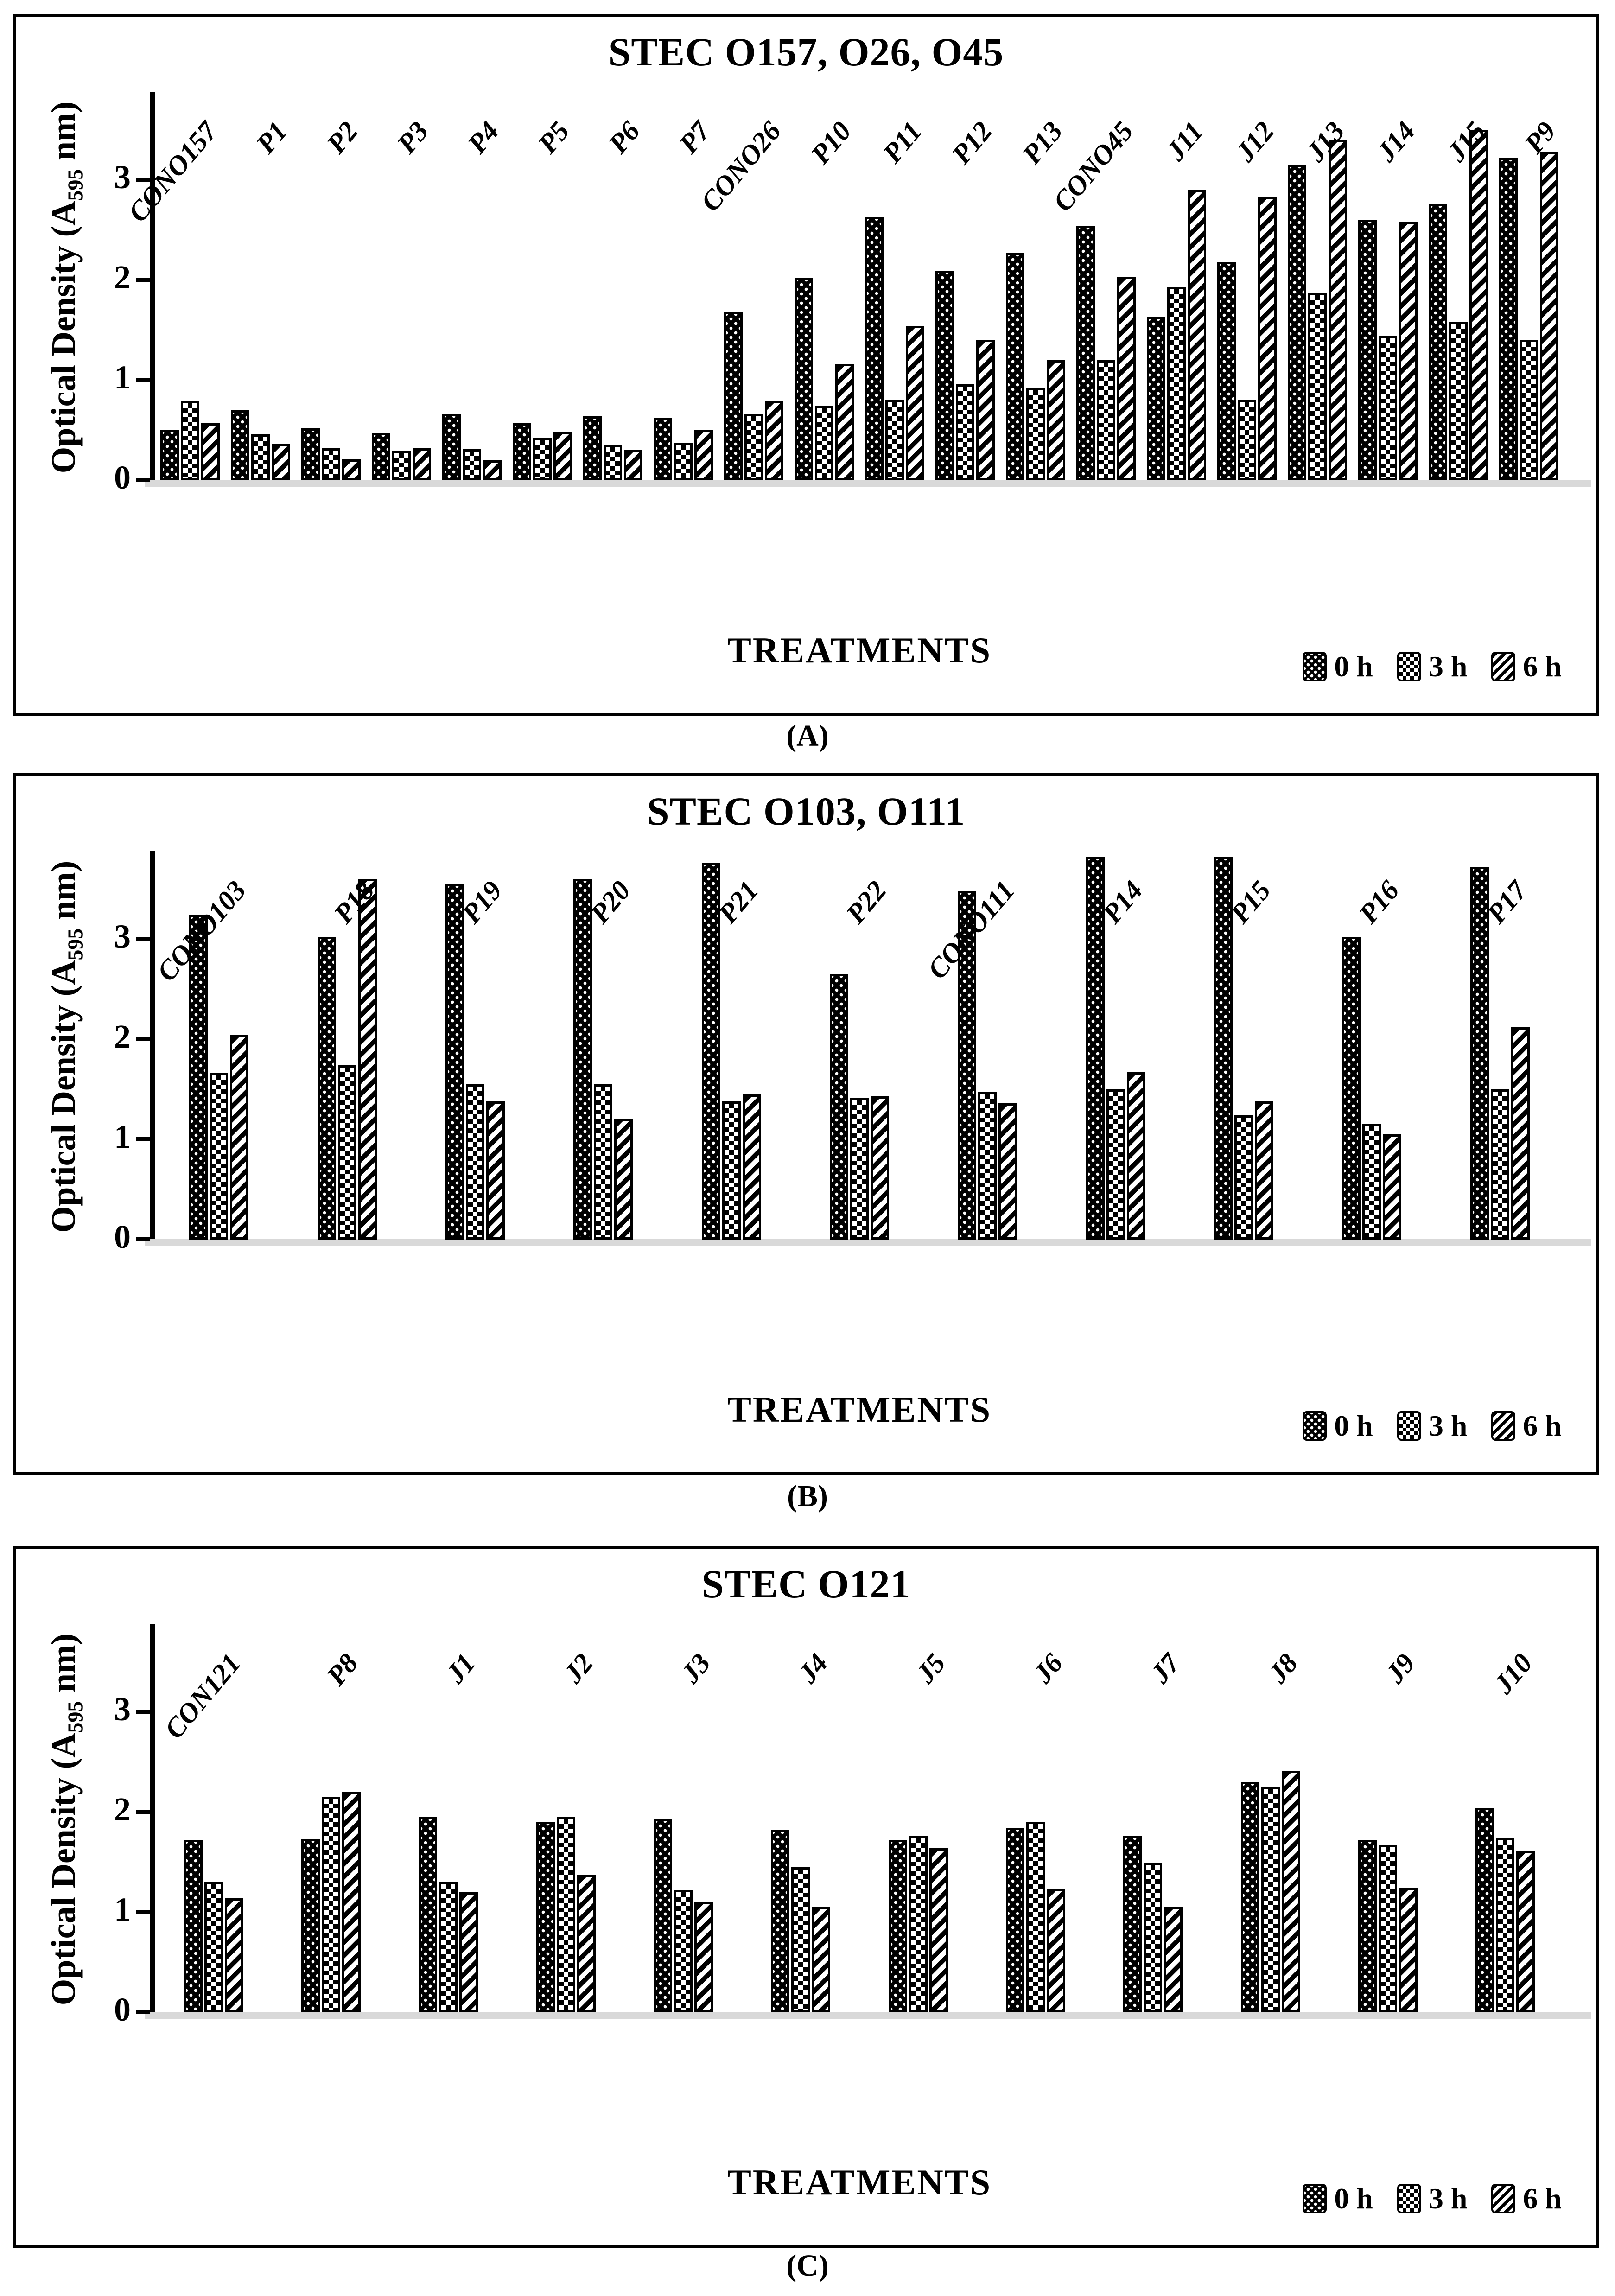 The image size is (1615, 2296). What do you see at coordinates (1315, 2198) in the screenshot?
I see `legend-swatch-dots-on-black-icon` at bounding box center [1315, 2198].